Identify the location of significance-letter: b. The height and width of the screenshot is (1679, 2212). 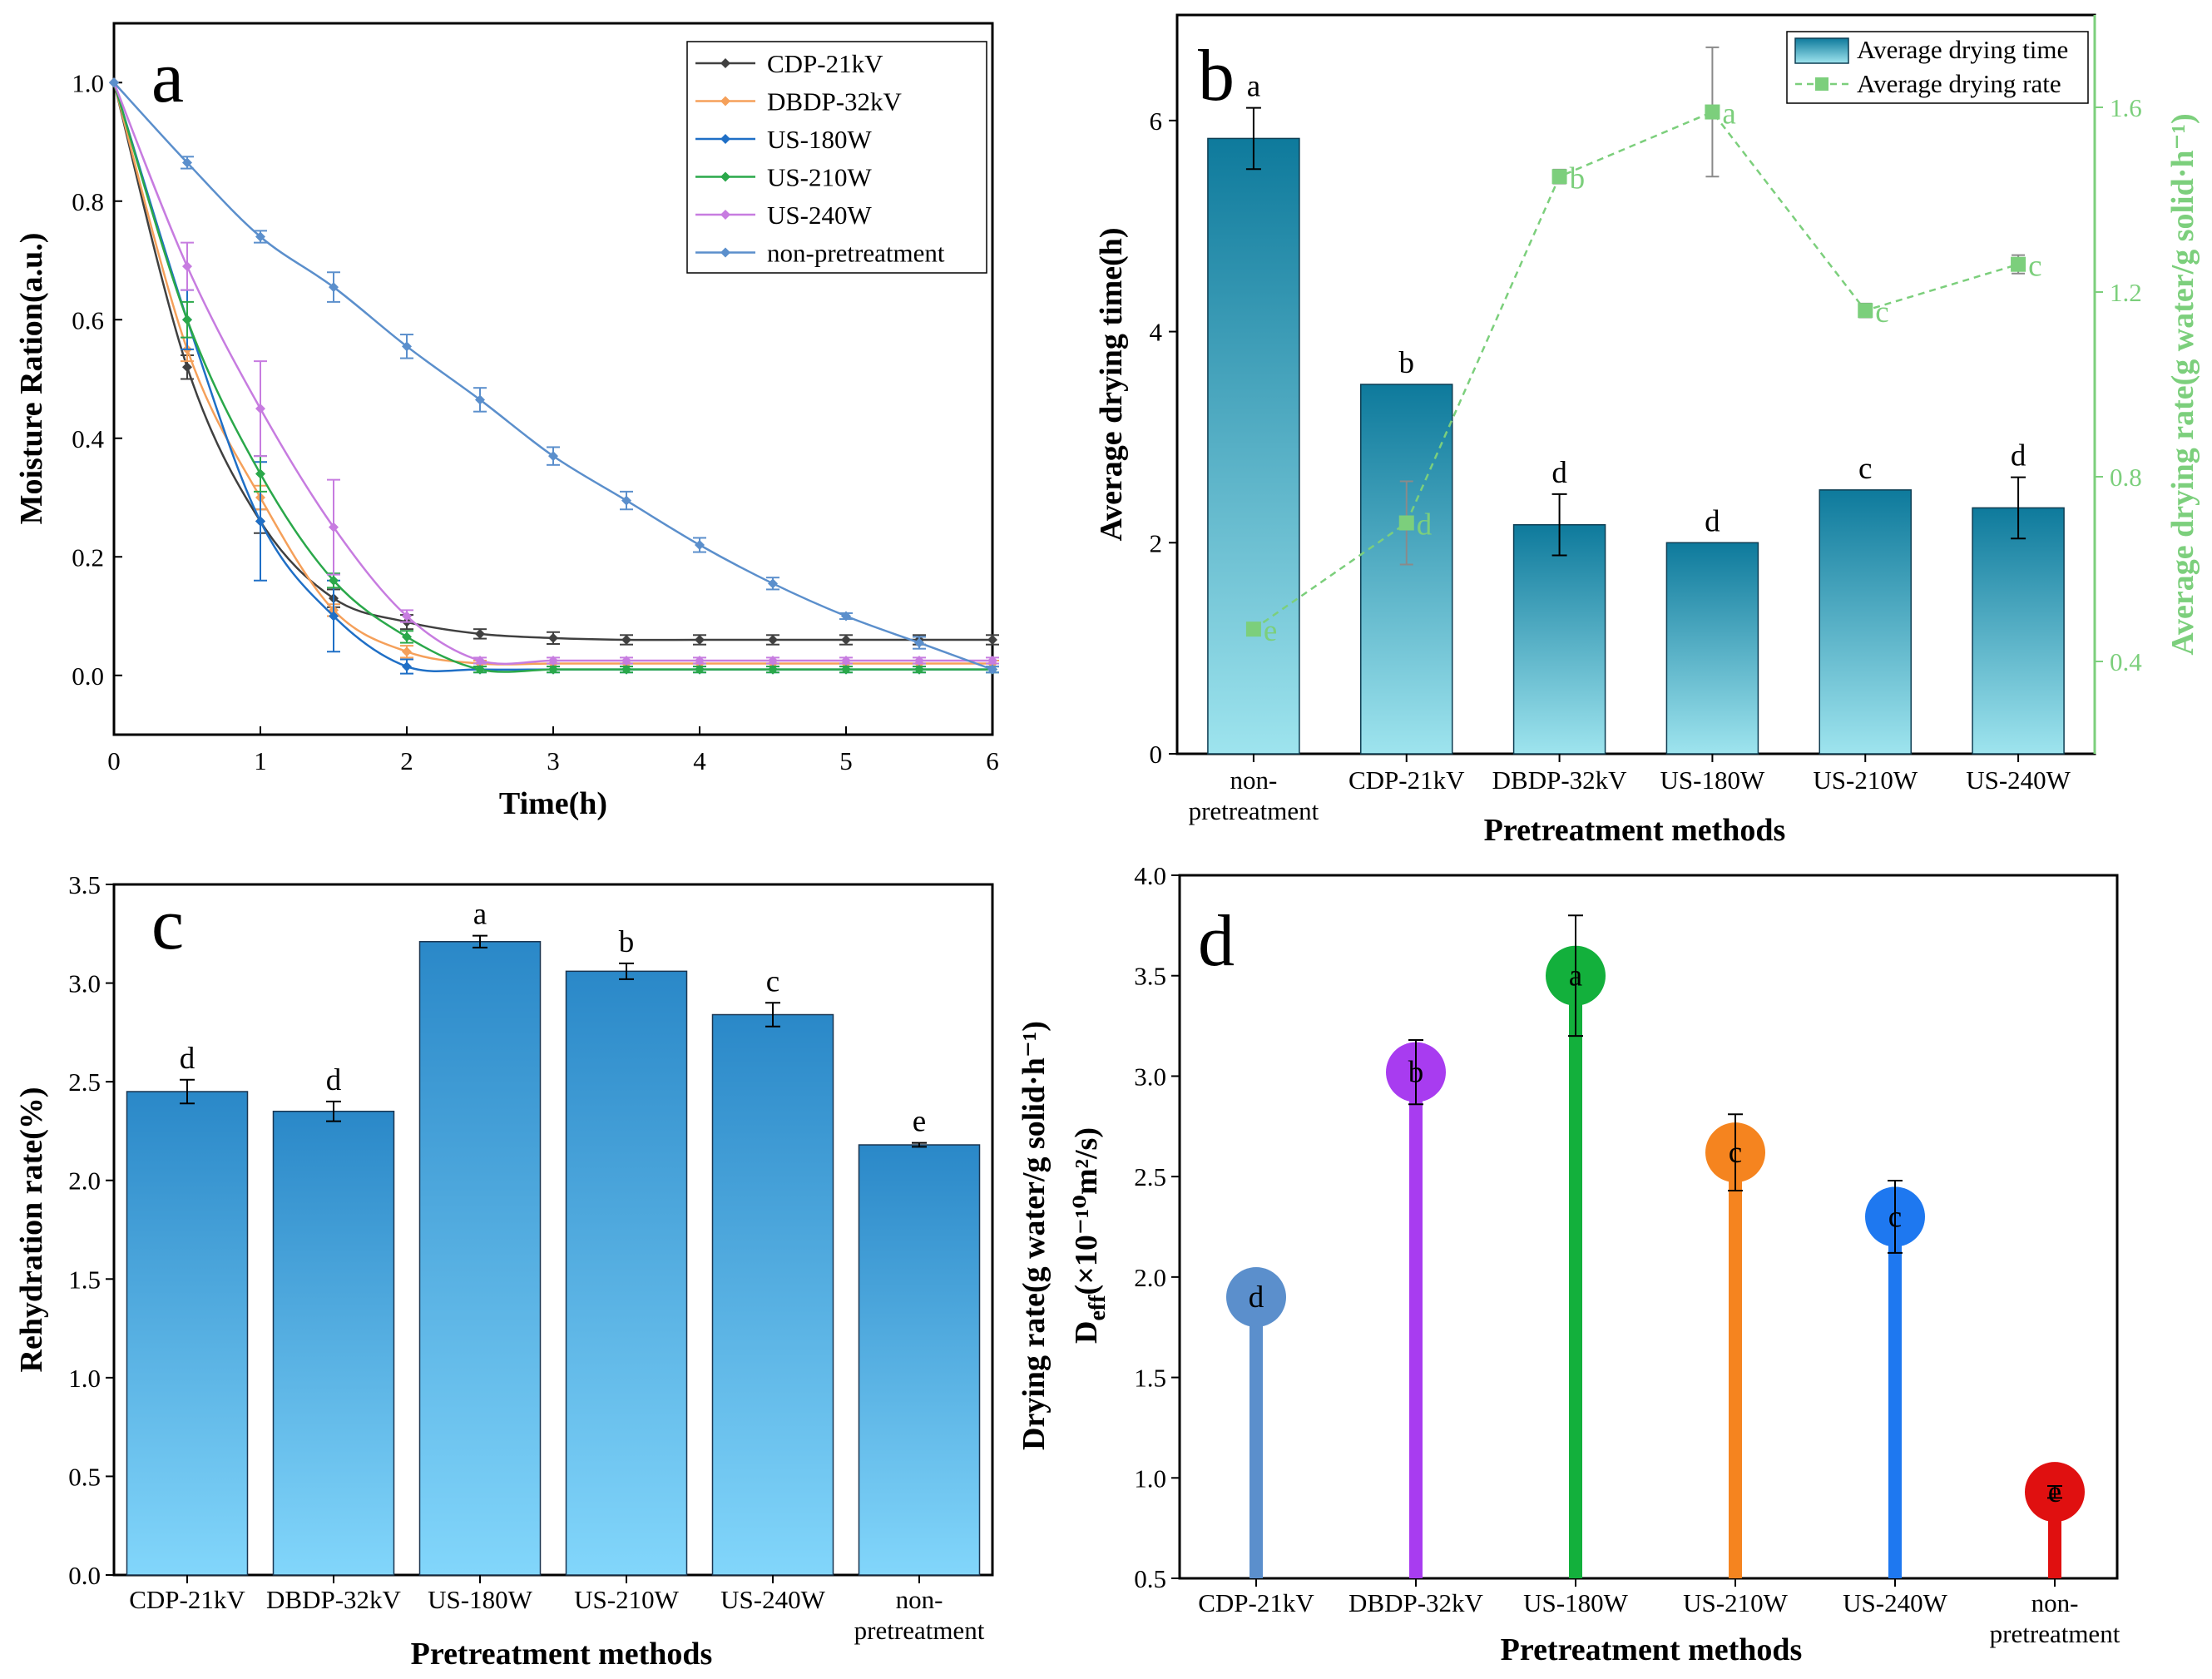
(1407, 363).